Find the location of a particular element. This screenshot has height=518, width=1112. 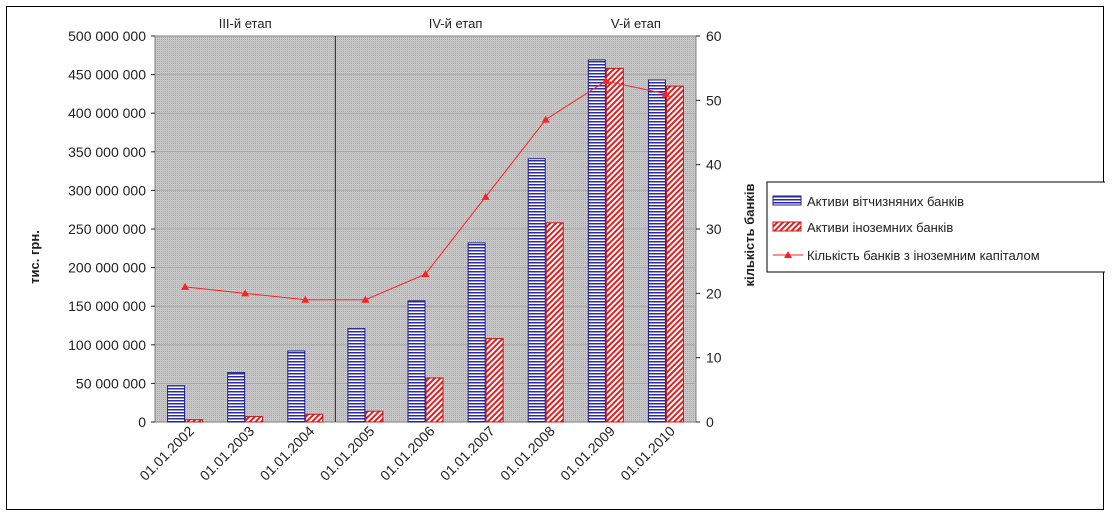

right-axis-title: кількість банків is located at coordinates (749, 235).